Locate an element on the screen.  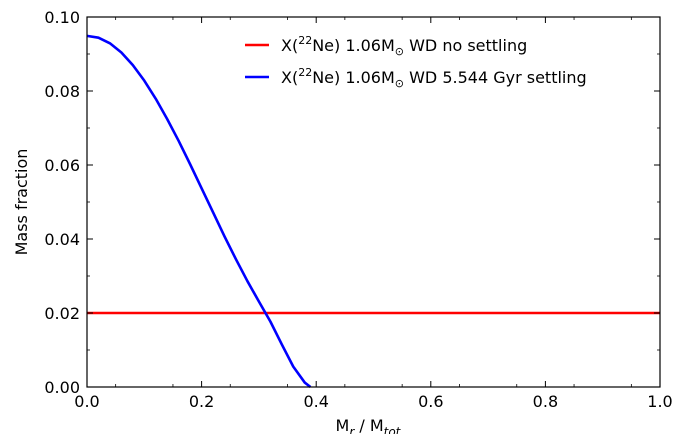
x-tick-label: 1.0 is located at coordinates (659, 401).